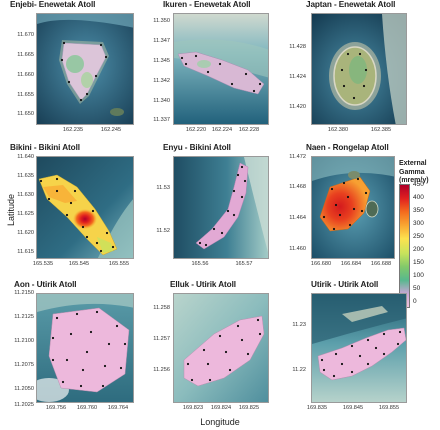  What do you see at coordinates (24, 341) in the screenshot?
I see `y-tick: 11.2100` at bounding box center [24, 341].